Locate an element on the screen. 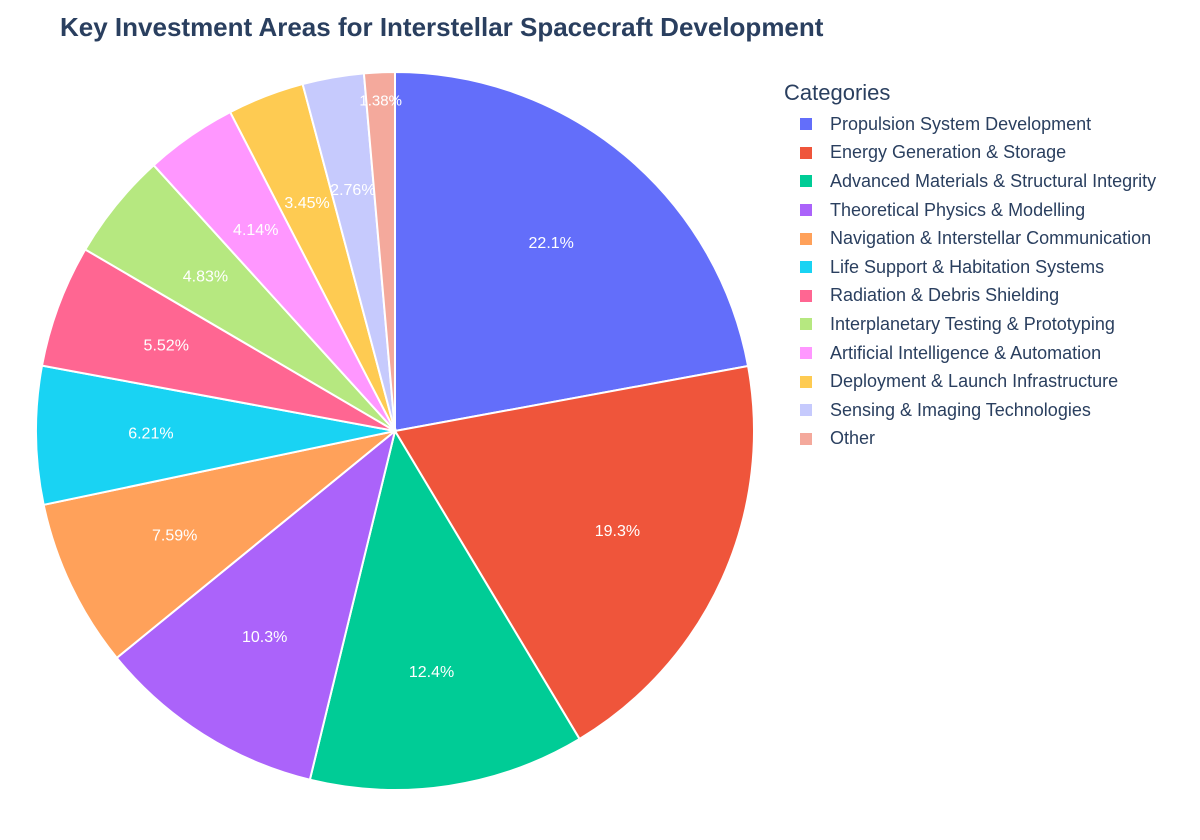 This screenshot has width=1200, height=840. legend-label: Navigation & Interstellar Communication is located at coordinates (991, 238).